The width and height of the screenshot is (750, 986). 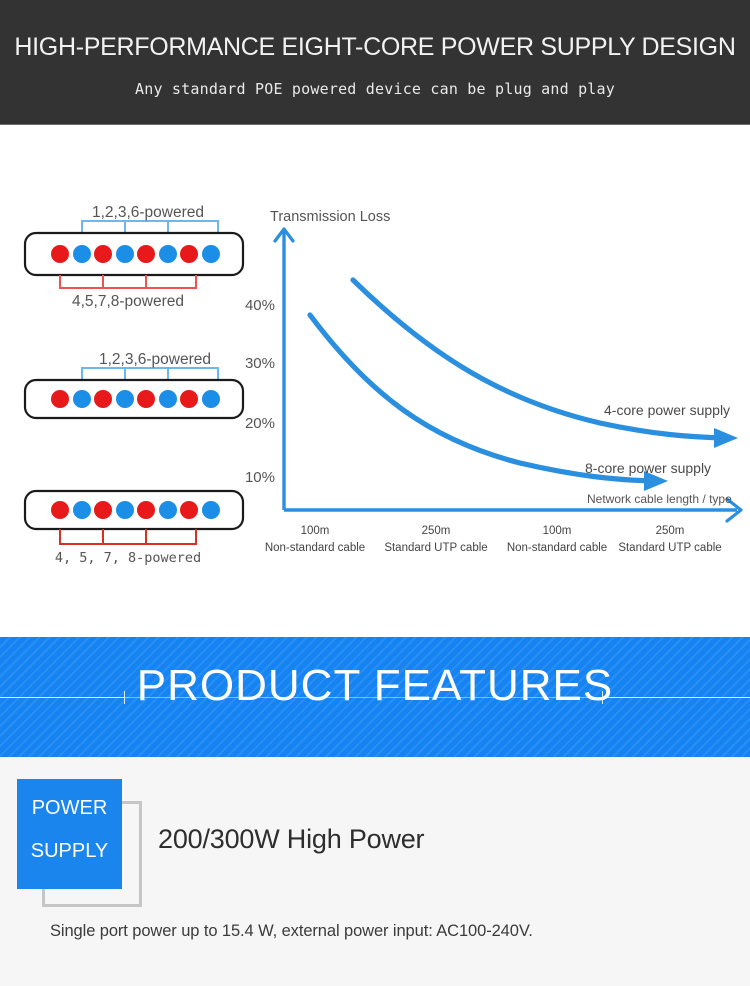 What do you see at coordinates (375, 685) in the screenshot?
I see `banner-title: PRODUCT FEATURES` at bounding box center [375, 685].